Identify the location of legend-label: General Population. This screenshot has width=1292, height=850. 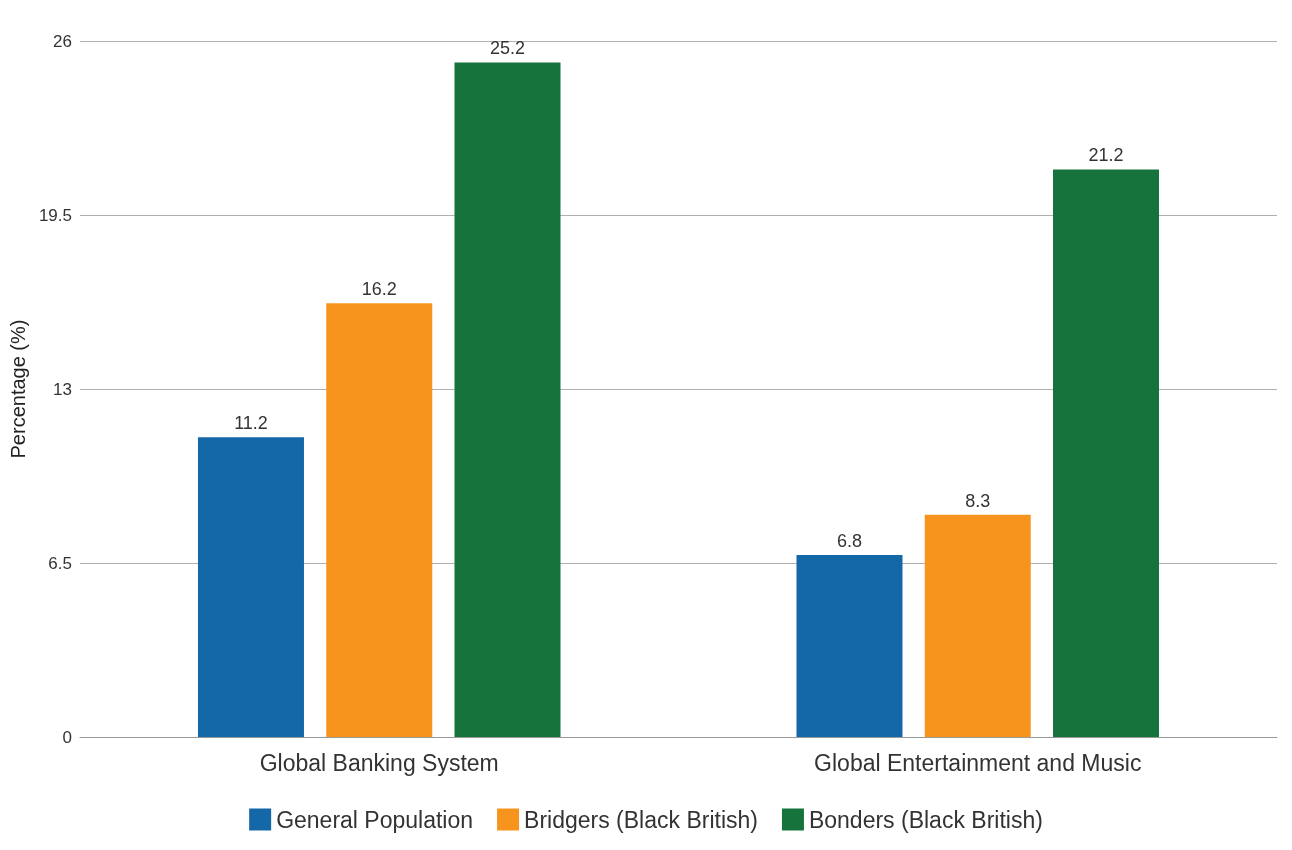
(375, 819).